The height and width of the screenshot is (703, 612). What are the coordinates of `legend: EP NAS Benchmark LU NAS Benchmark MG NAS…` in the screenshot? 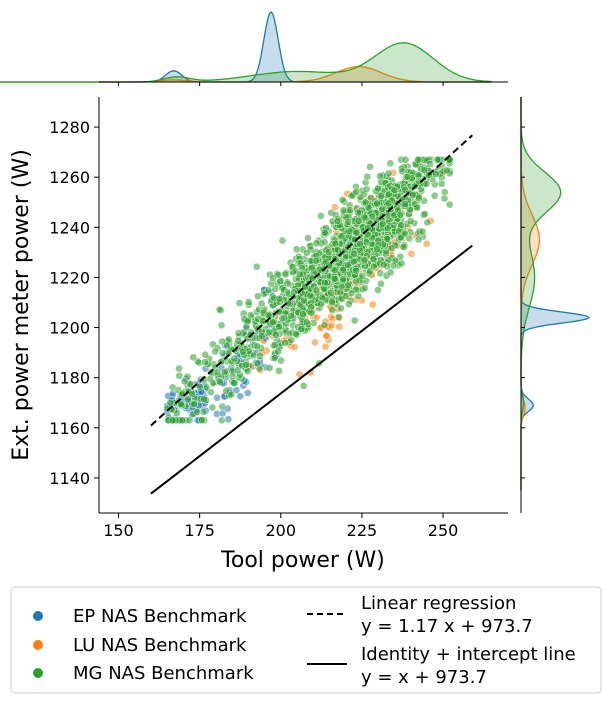 It's located at (306, 640).